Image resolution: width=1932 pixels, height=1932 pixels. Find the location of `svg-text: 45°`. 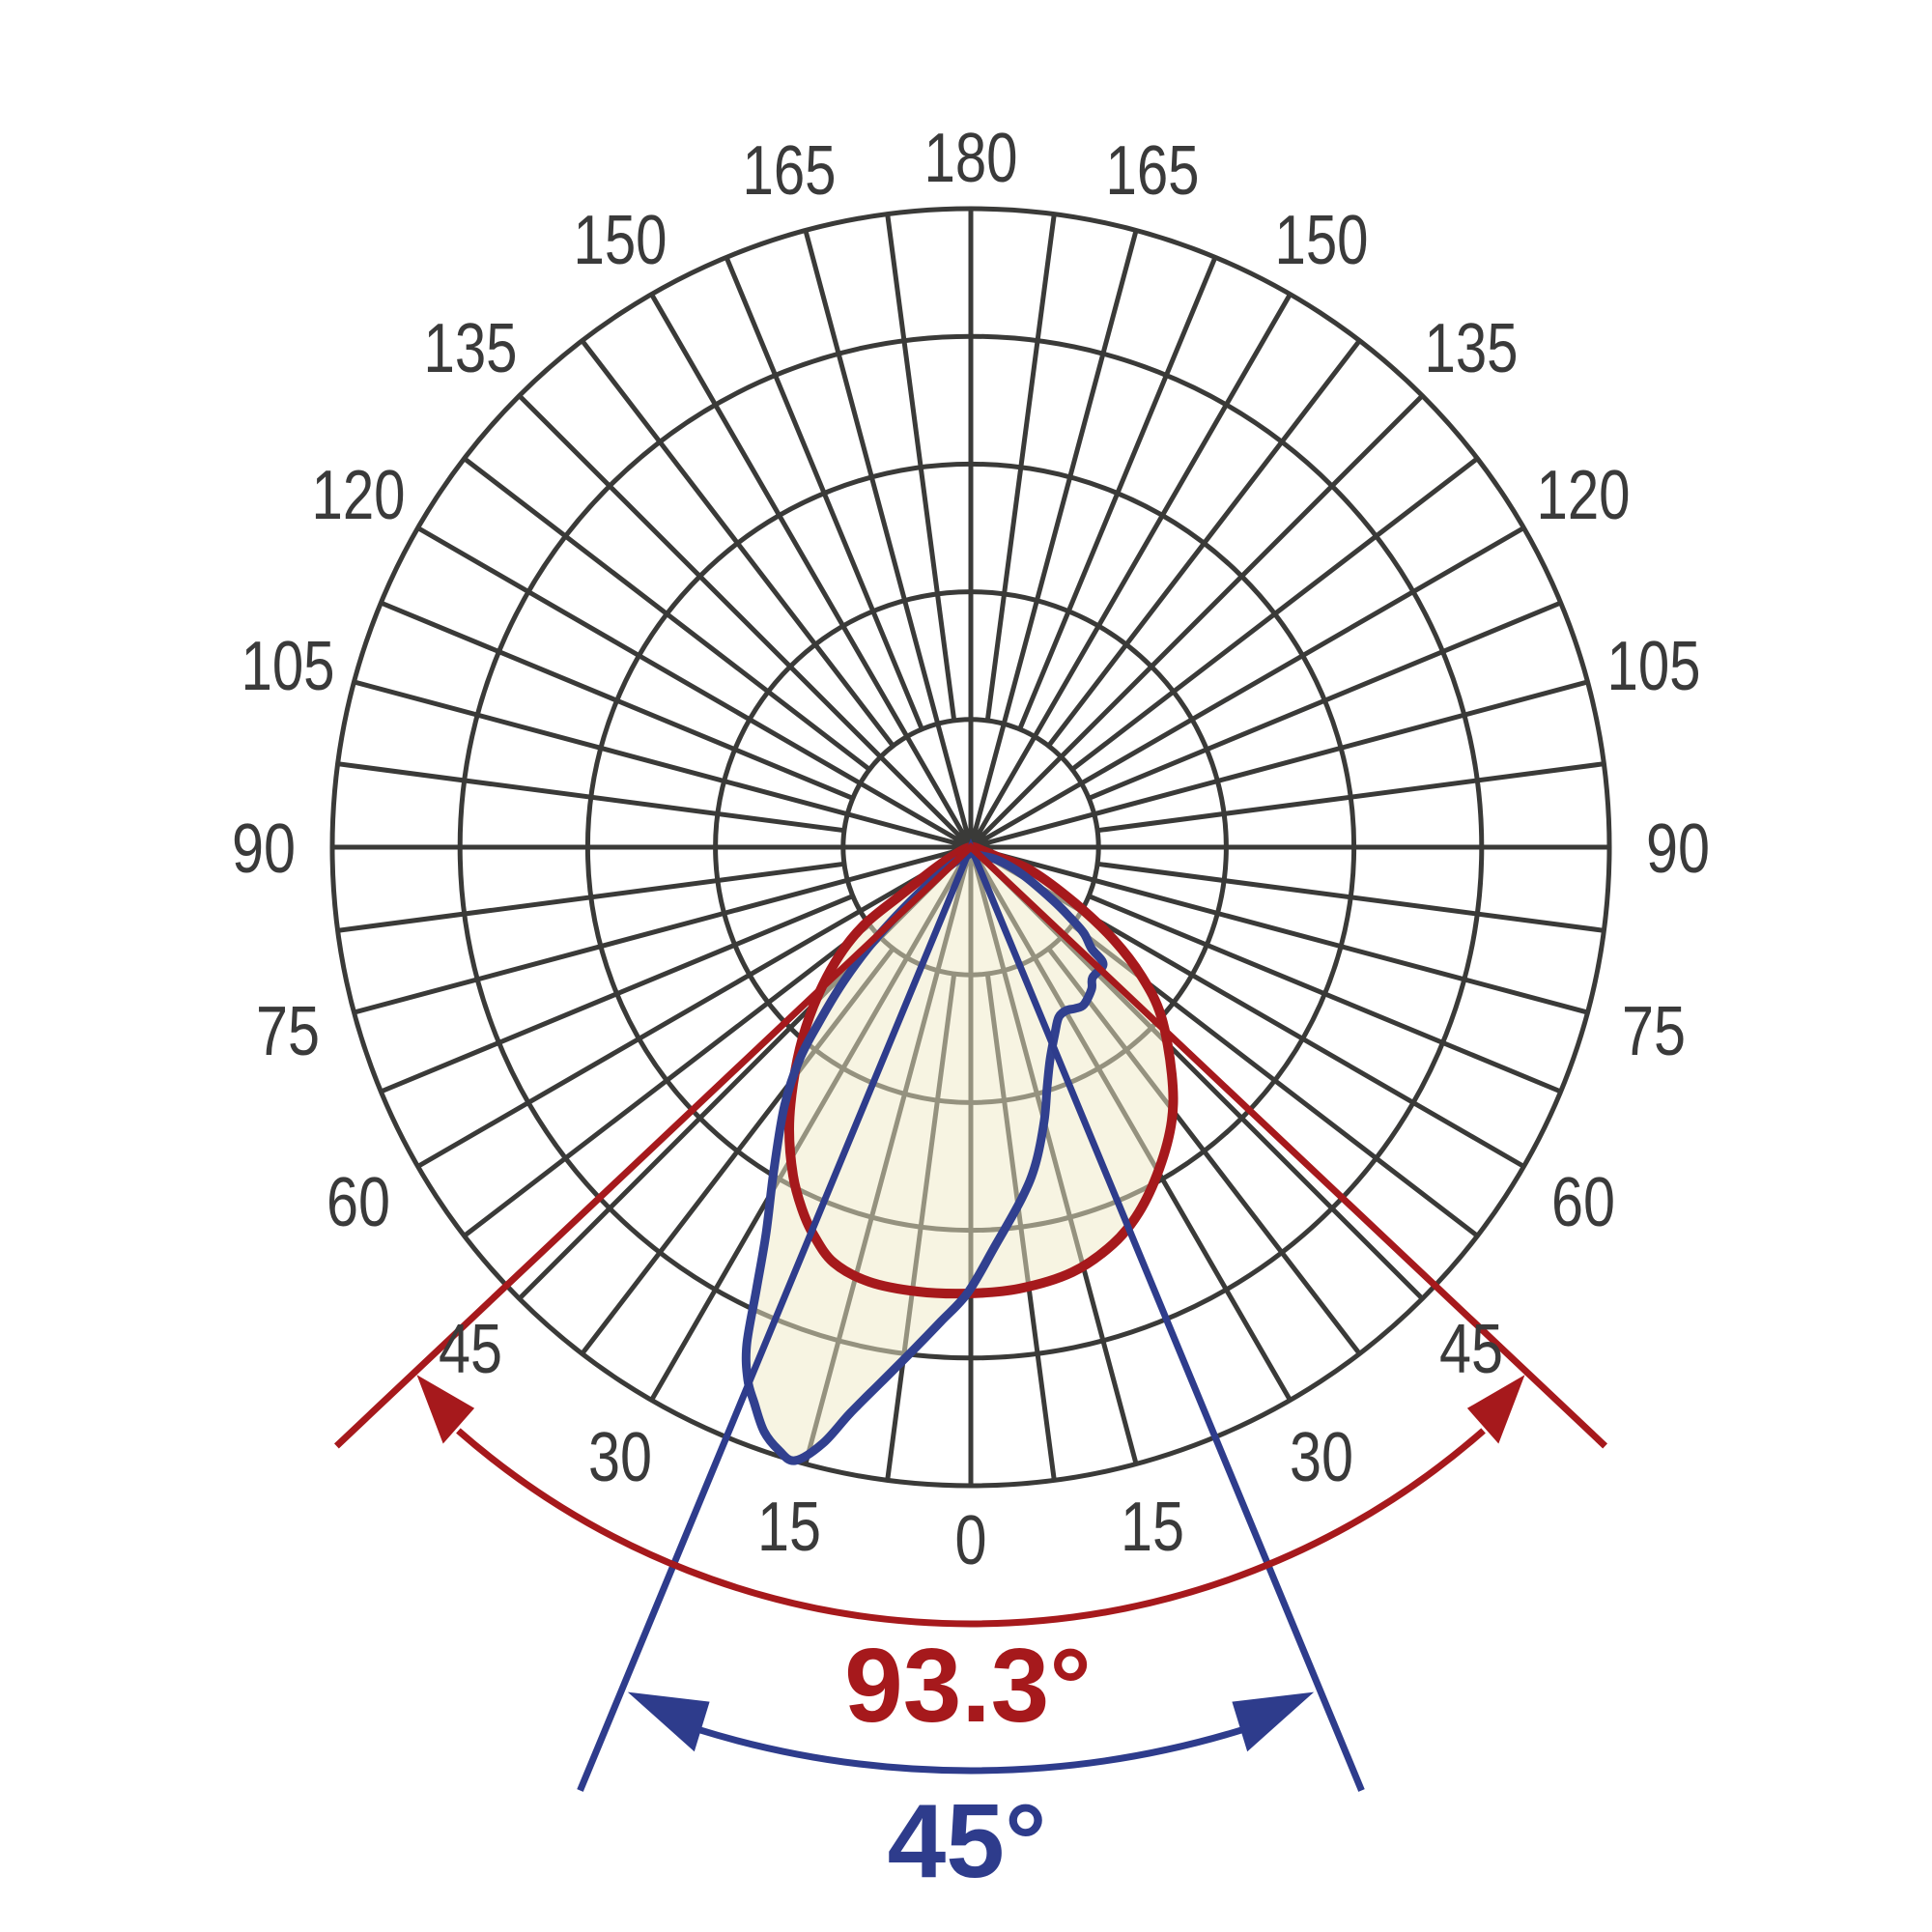

svg-text: 45° is located at coordinates (967, 1841).